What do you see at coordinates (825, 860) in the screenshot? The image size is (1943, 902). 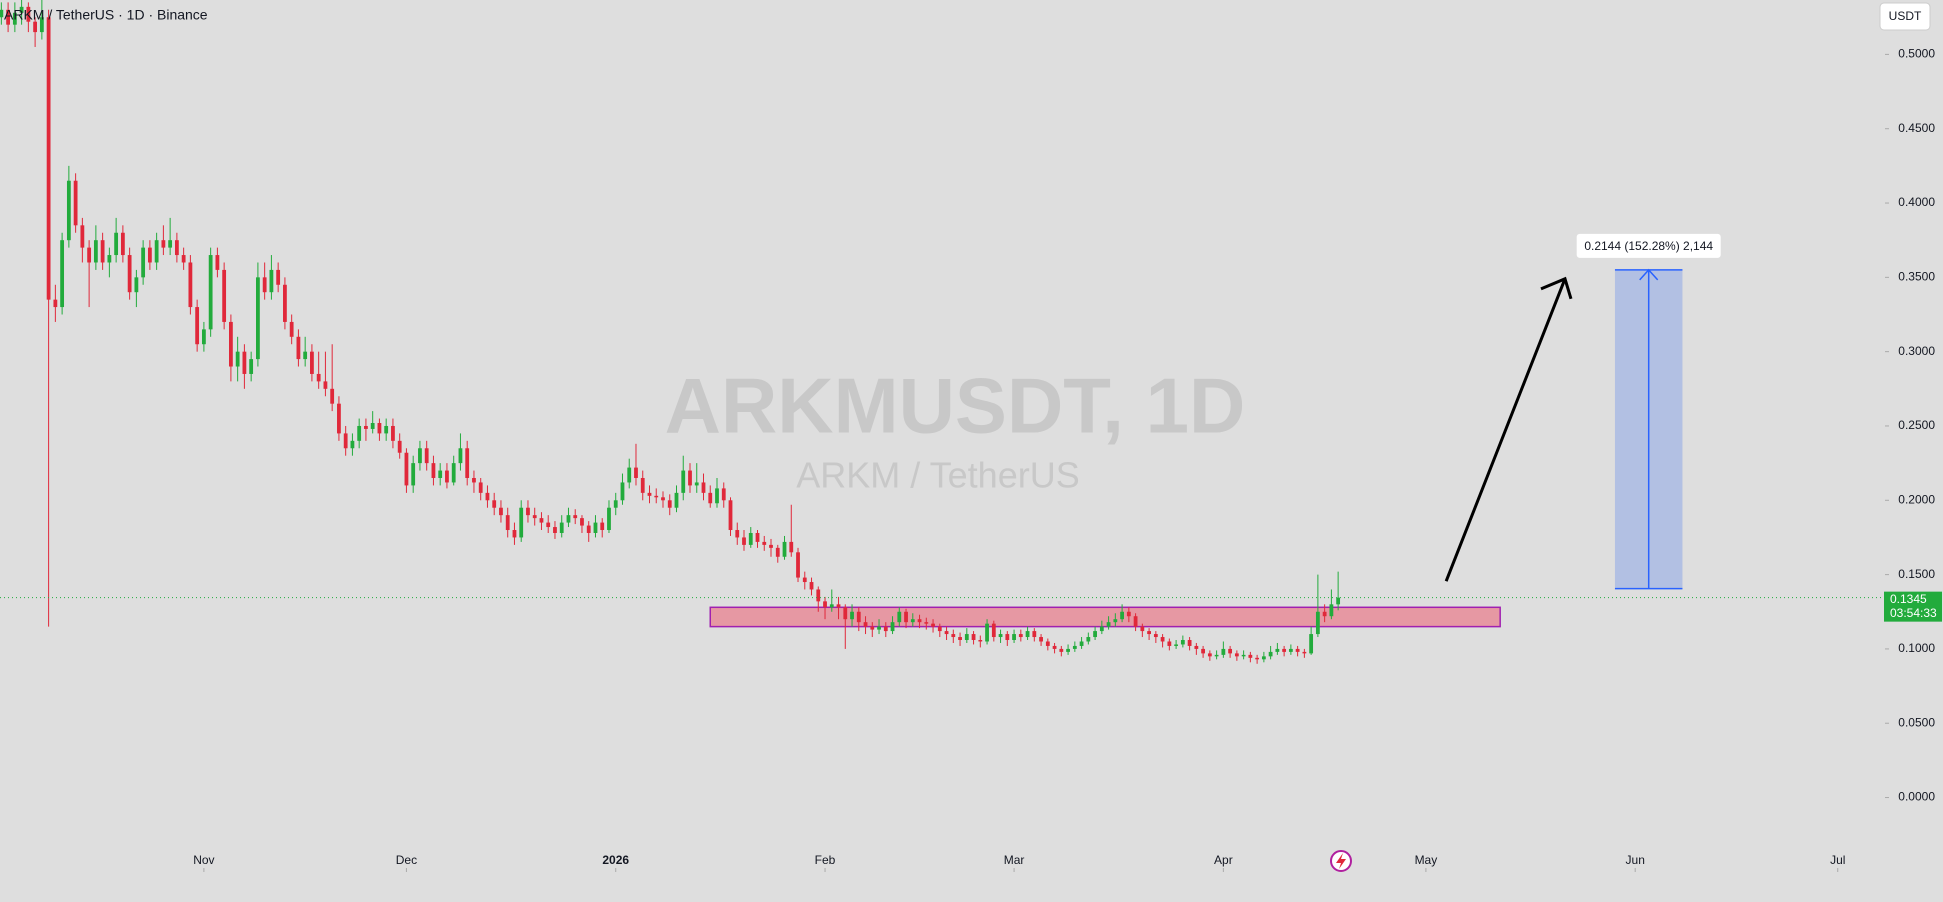 I see `x-tick-label: Feb` at bounding box center [825, 860].